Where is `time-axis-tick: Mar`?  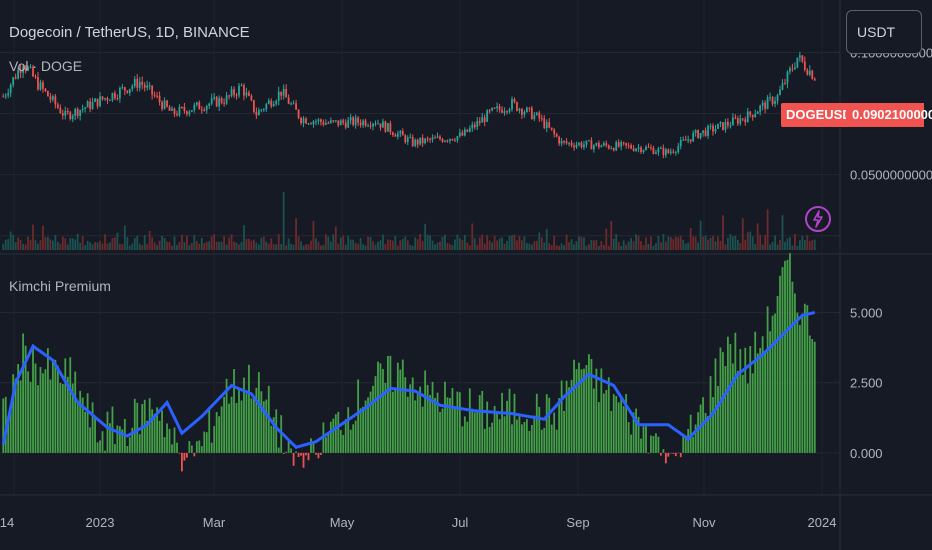
time-axis-tick: Mar is located at coordinates (214, 522).